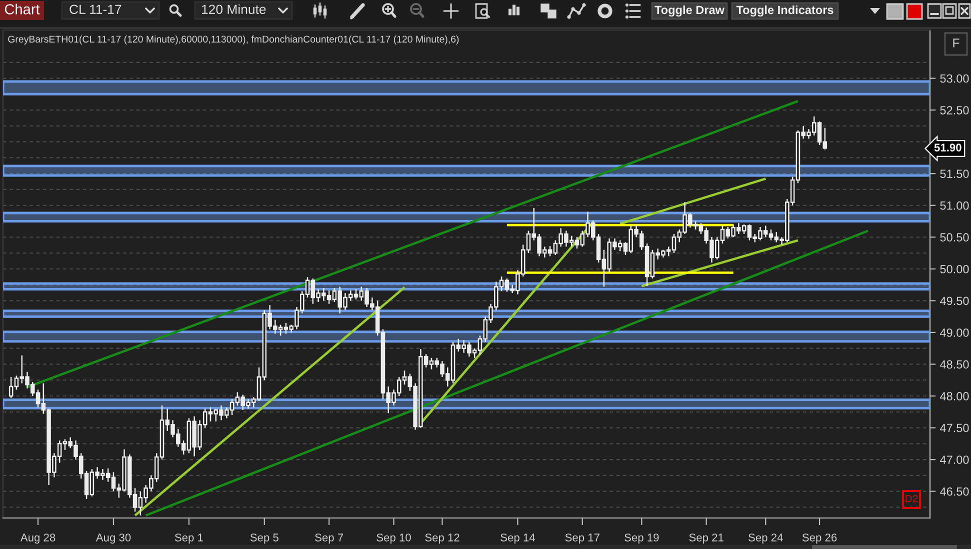 This screenshot has width=971, height=549. What do you see at coordinates (819, 539) in the screenshot?
I see `x-tick-label: Sep 26` at bounding box center [819, 539].